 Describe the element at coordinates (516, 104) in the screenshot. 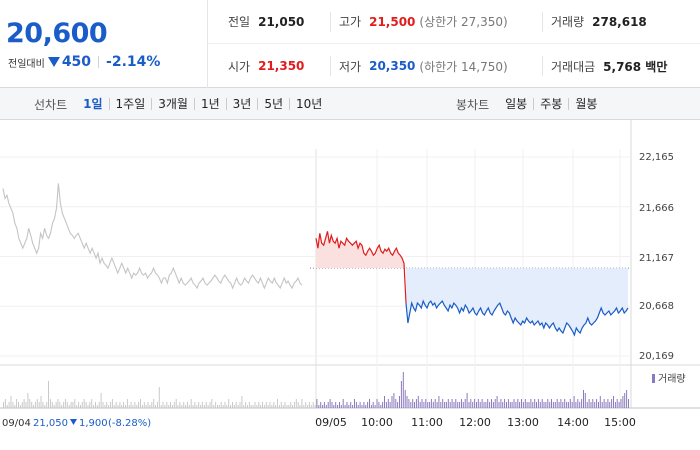

I see `daily-candle-button: 일봉` at that location.